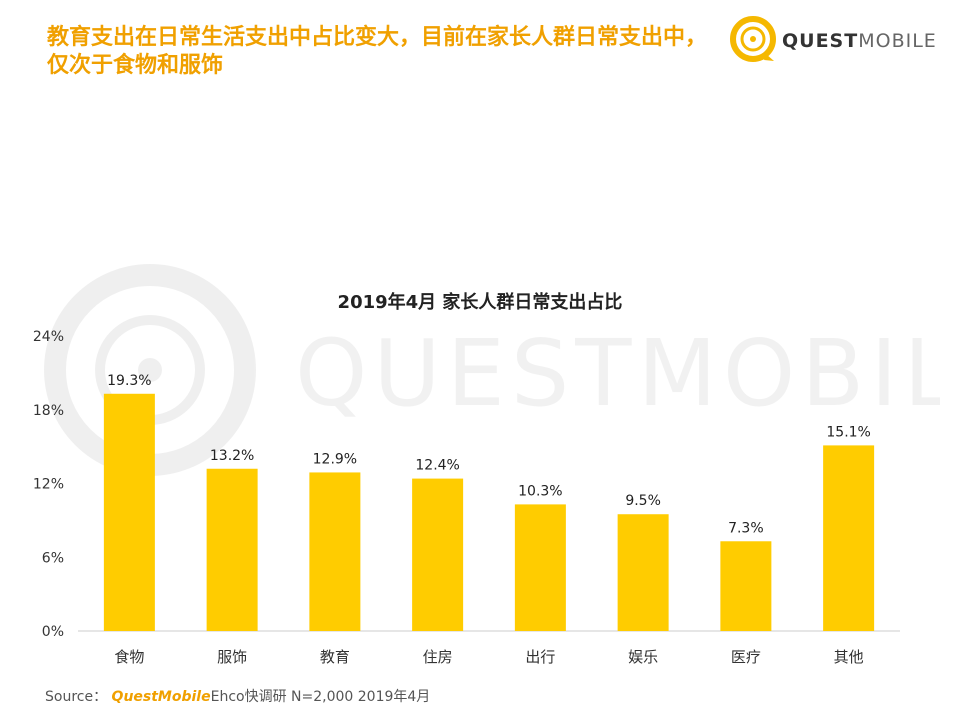  Describe the element at coordinates (746, 528) in the screenshot. I see `data-label: 7.3%` at that location.